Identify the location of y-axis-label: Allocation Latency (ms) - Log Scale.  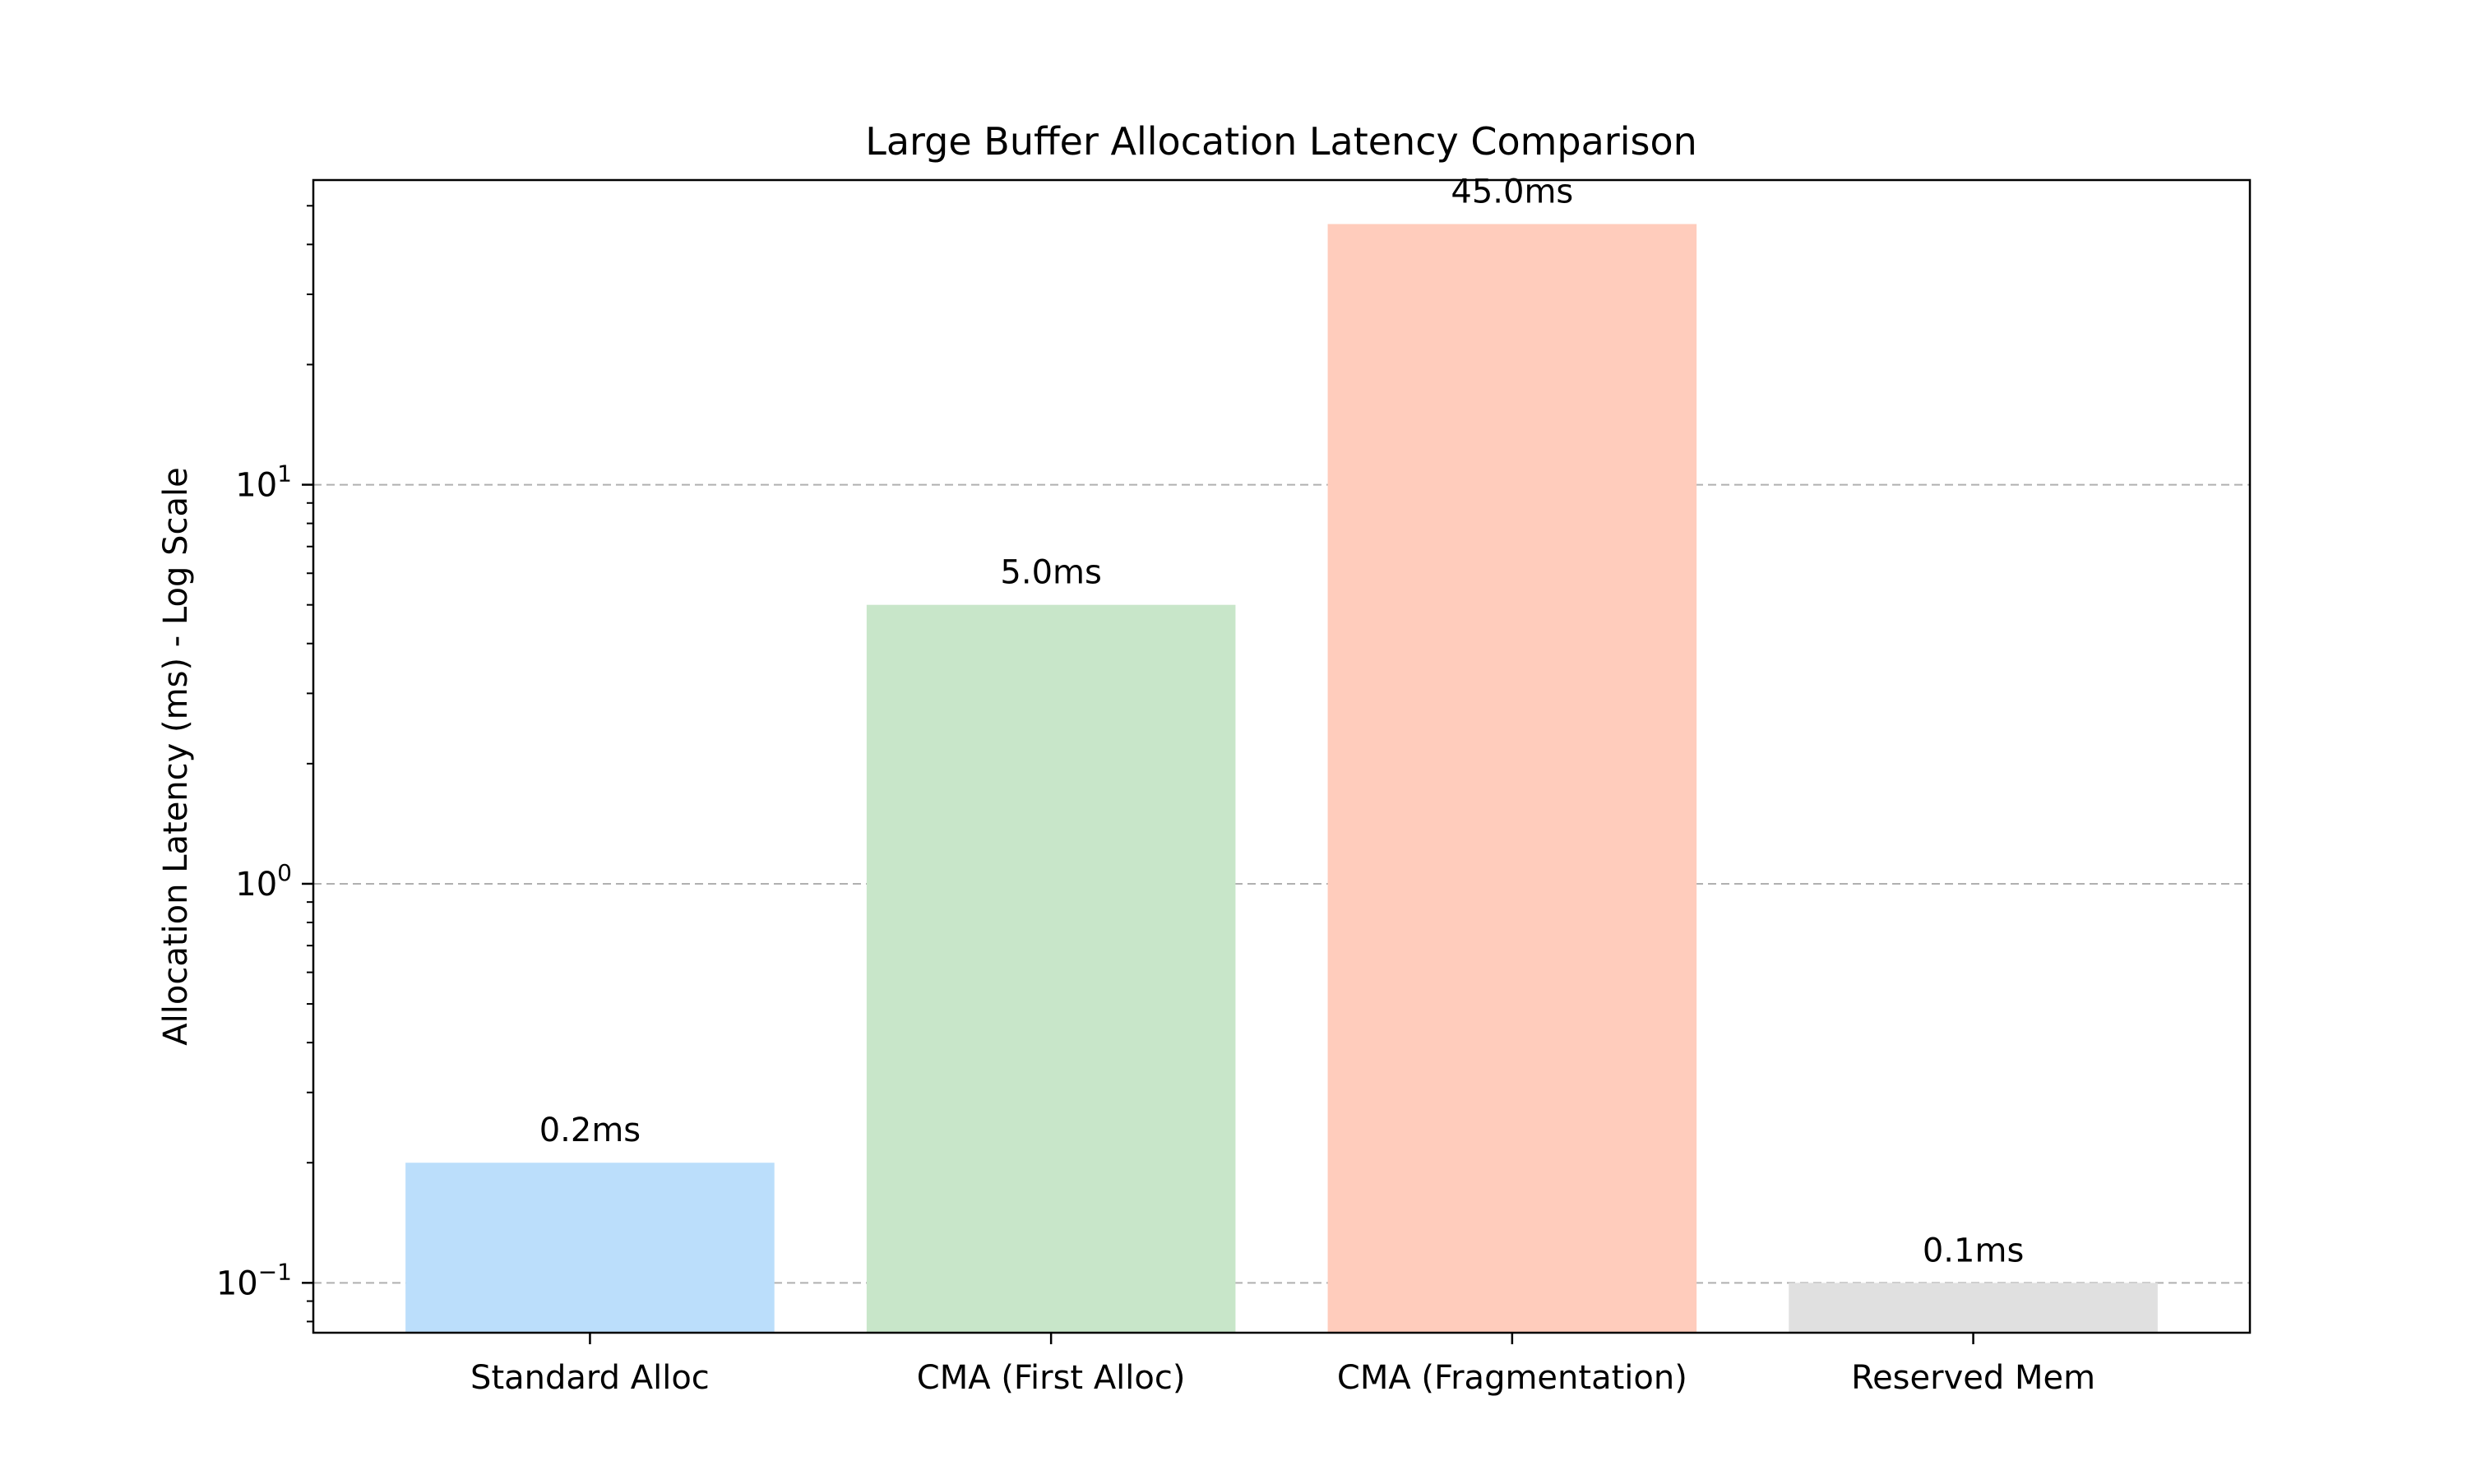
(176, 756).